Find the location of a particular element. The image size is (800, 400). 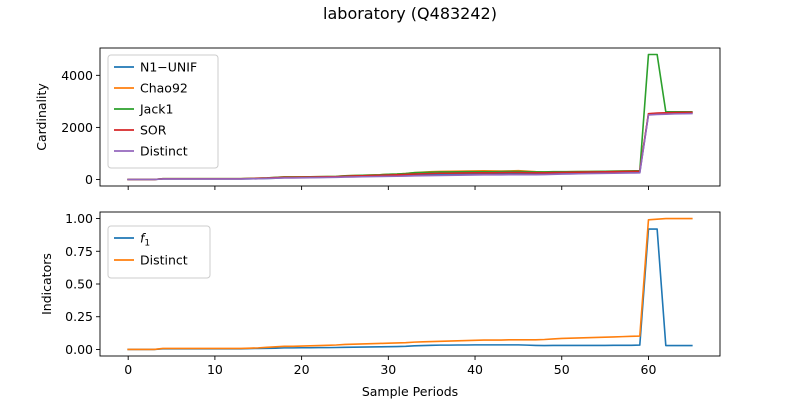

x-tick-label: 50 is located at coordinates (562, 369).